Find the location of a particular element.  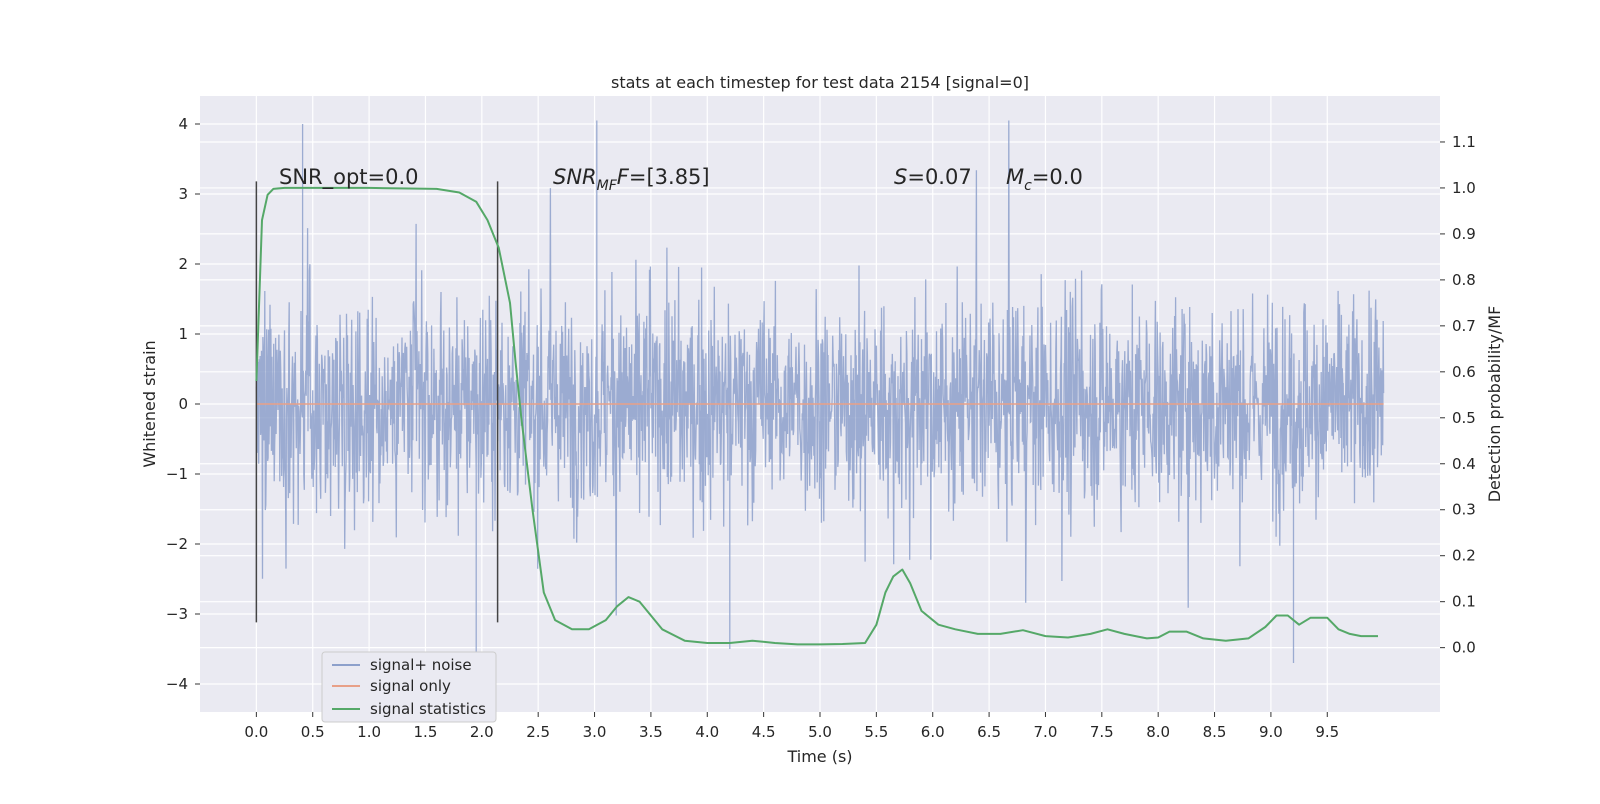

x-tick-label: 3.0 is located at coordinates (595, 732).